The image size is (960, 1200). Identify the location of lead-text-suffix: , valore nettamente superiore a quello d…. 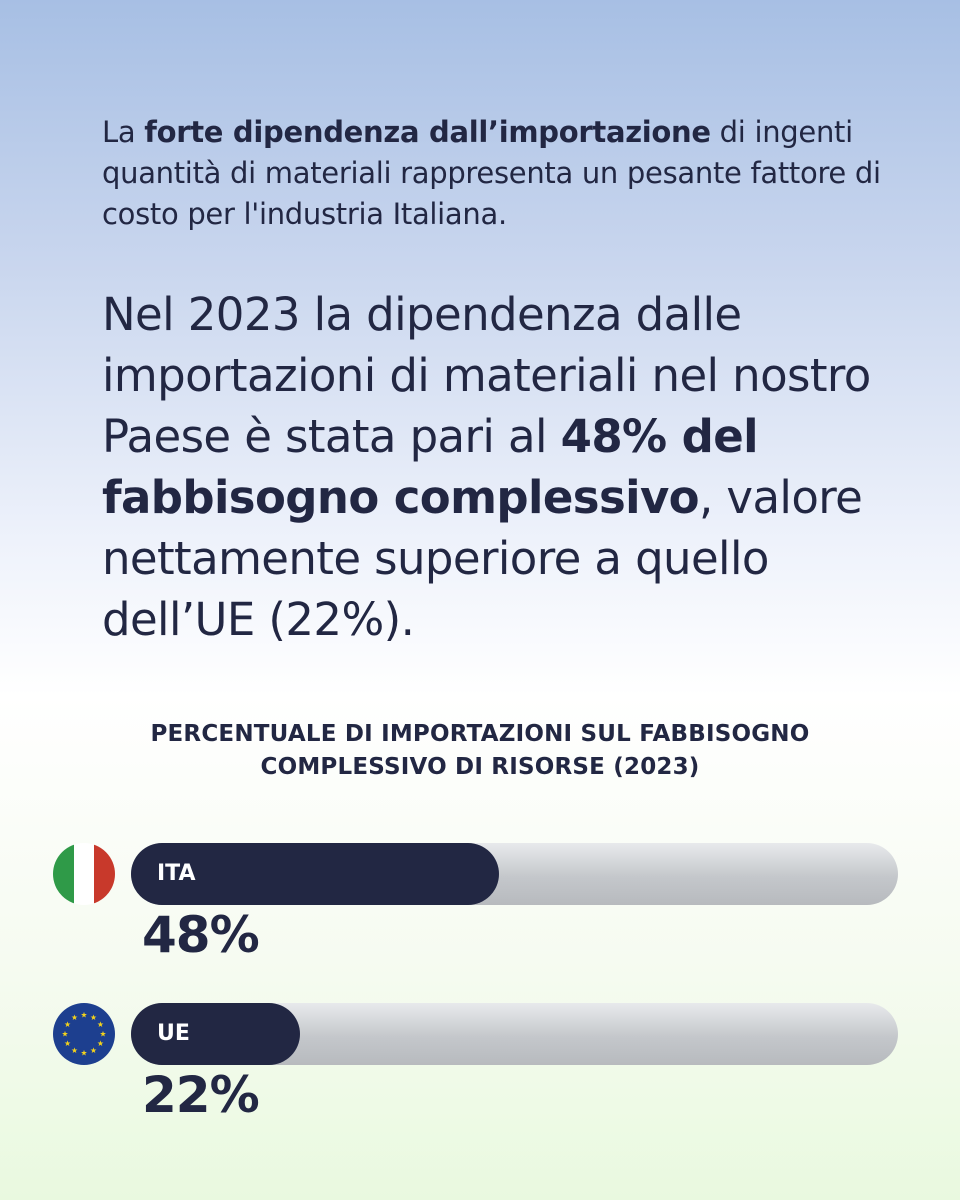
(482, 558).